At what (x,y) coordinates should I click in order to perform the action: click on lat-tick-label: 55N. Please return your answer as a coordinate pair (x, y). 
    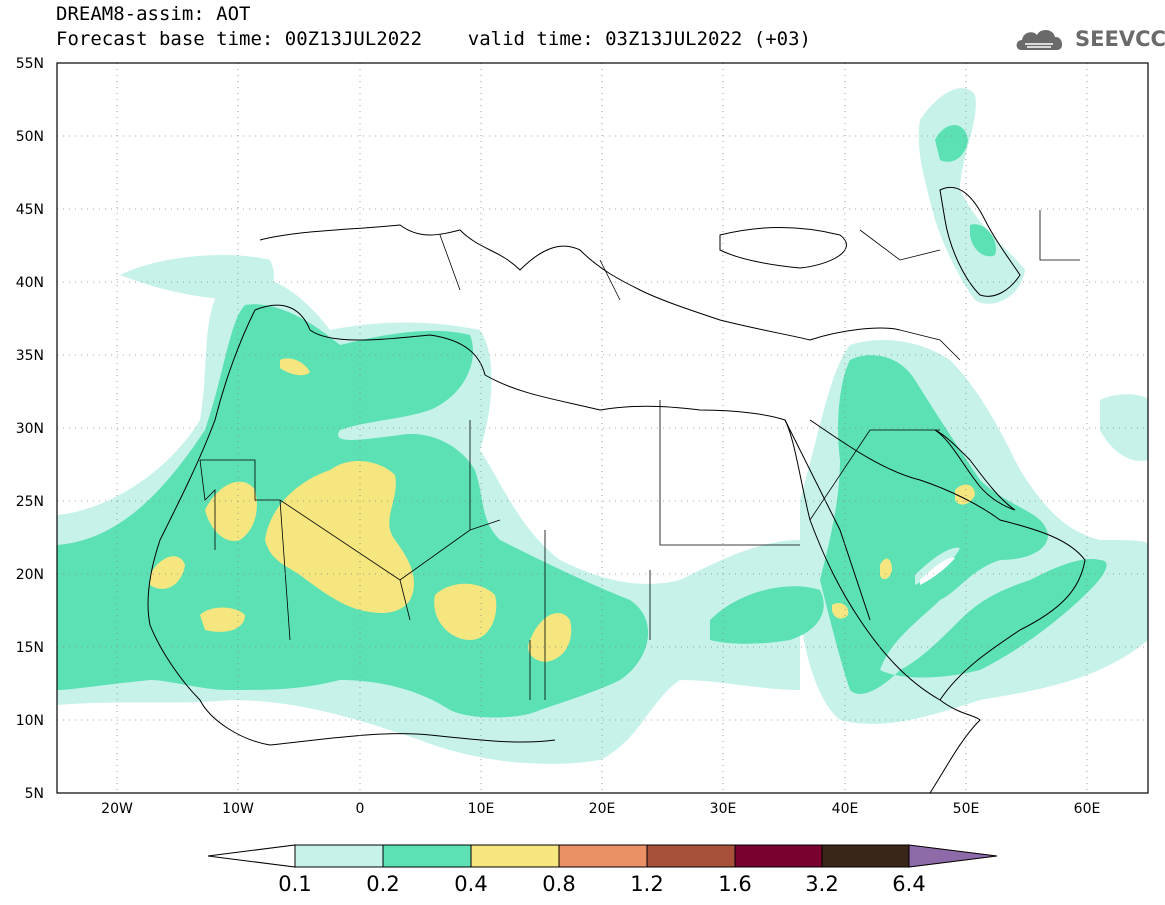
    Looking at the image, I should click on (30, 64).